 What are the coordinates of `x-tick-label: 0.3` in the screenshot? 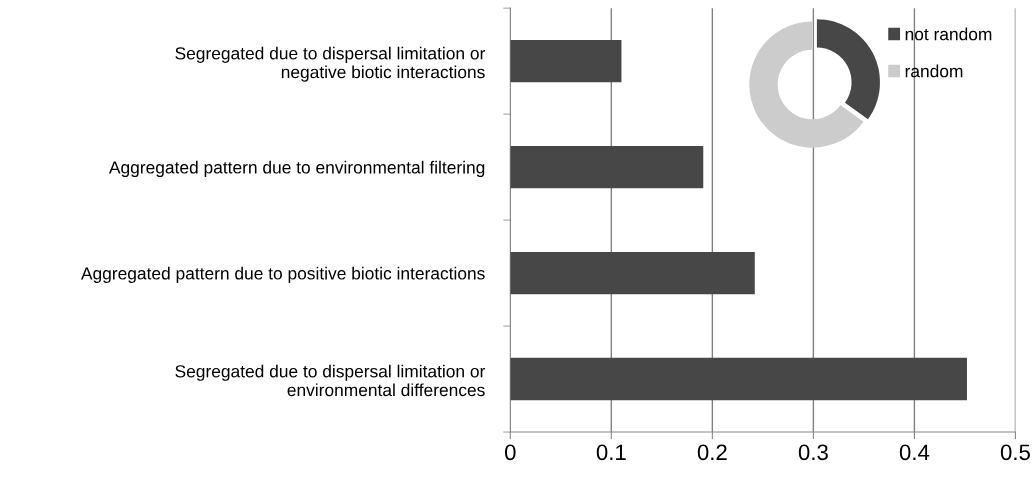 It's located at (813, 452).